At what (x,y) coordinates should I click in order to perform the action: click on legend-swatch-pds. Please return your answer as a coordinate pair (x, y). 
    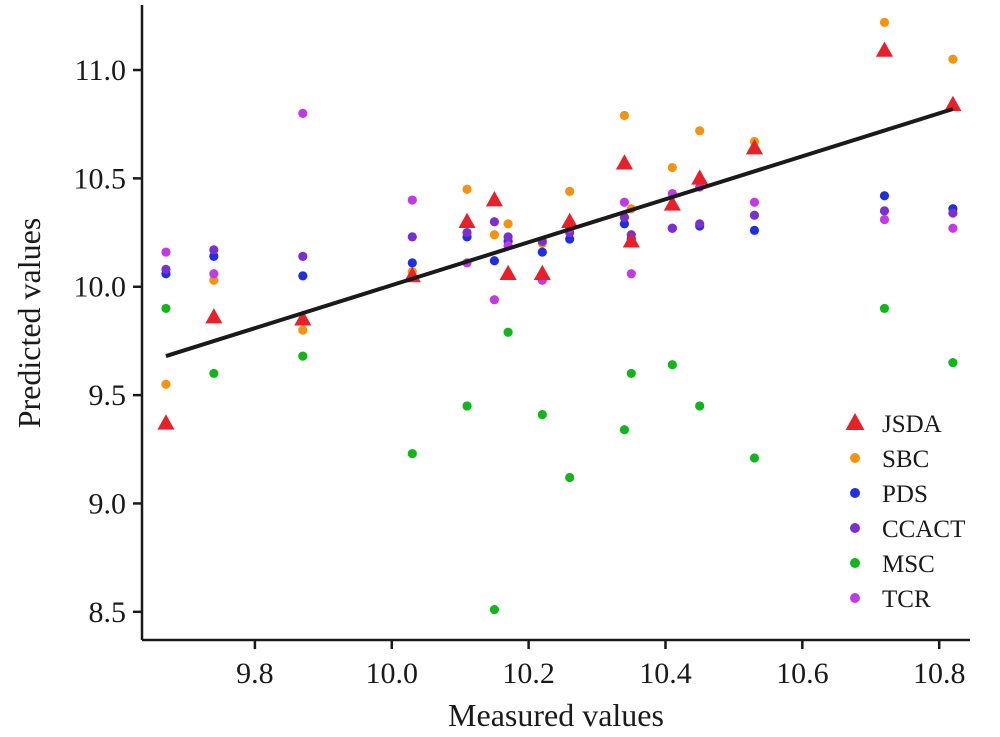
    Looking at the image, I should click on (855, 493).